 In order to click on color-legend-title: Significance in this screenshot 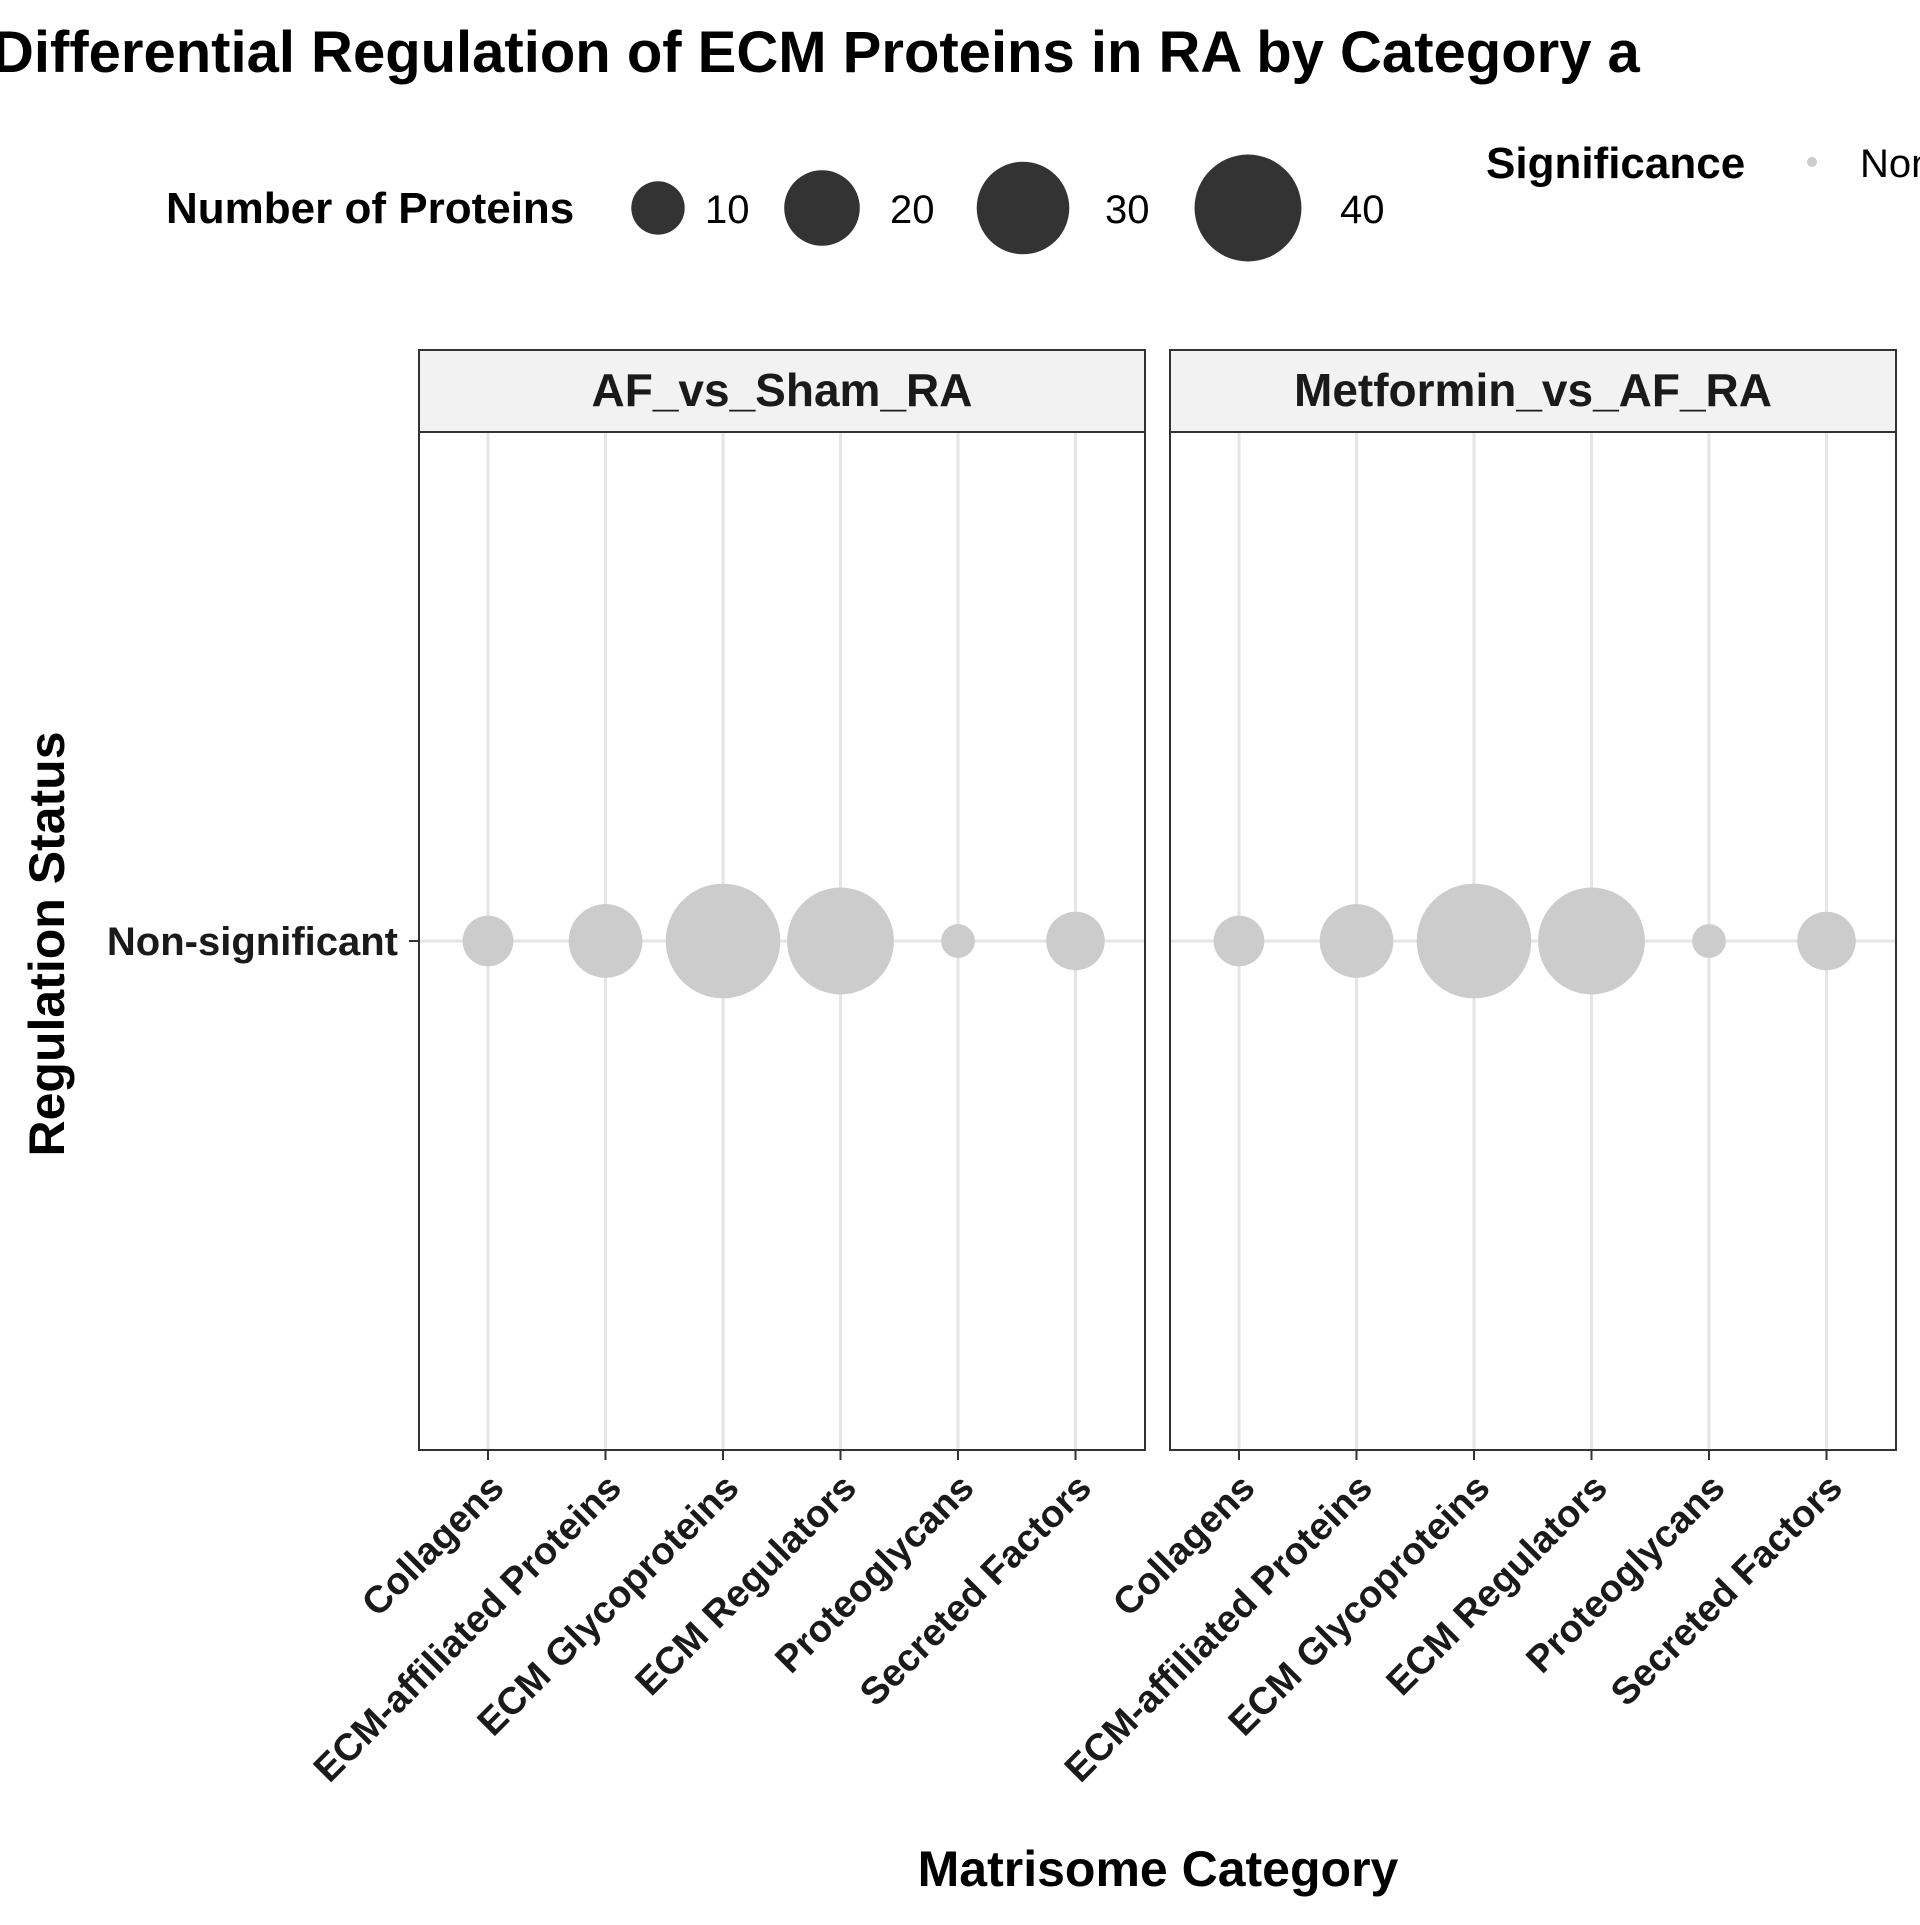, I will do `click(1615, 163)`.